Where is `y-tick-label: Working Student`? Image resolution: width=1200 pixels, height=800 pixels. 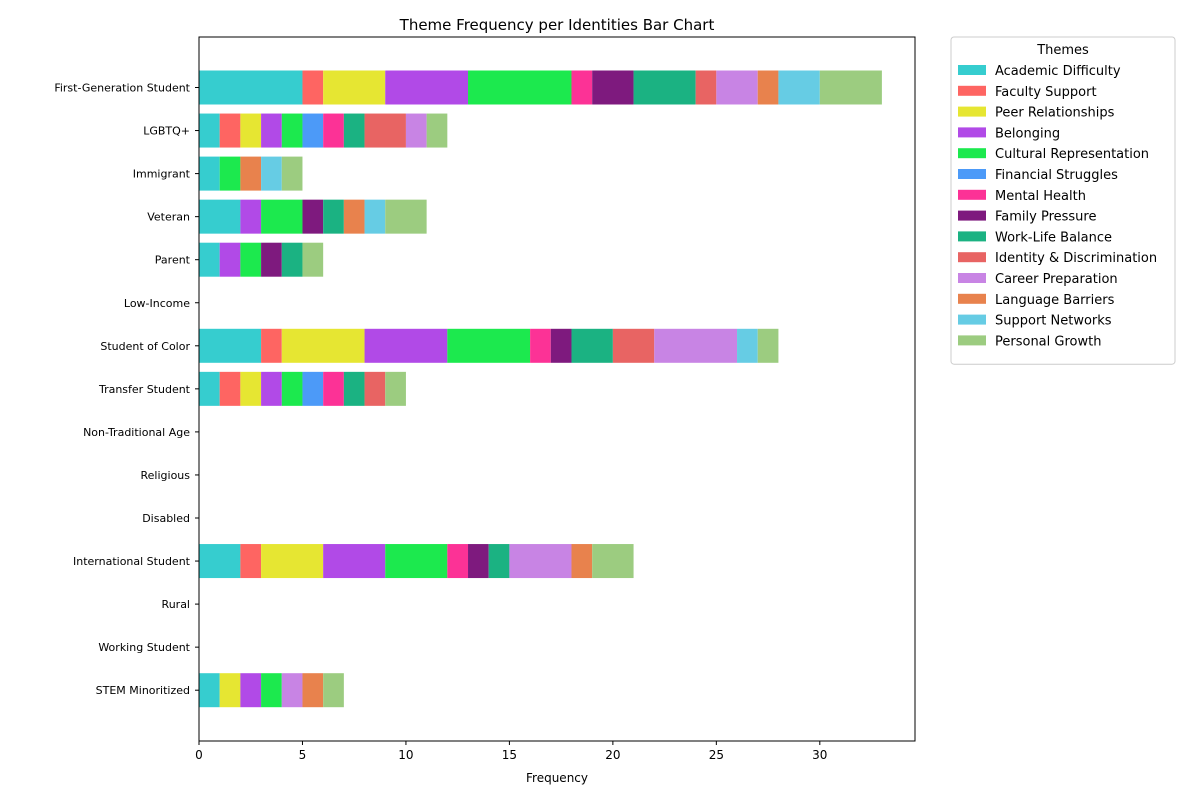
y-tick-label: Working Student is located at coordinates (144, 647).